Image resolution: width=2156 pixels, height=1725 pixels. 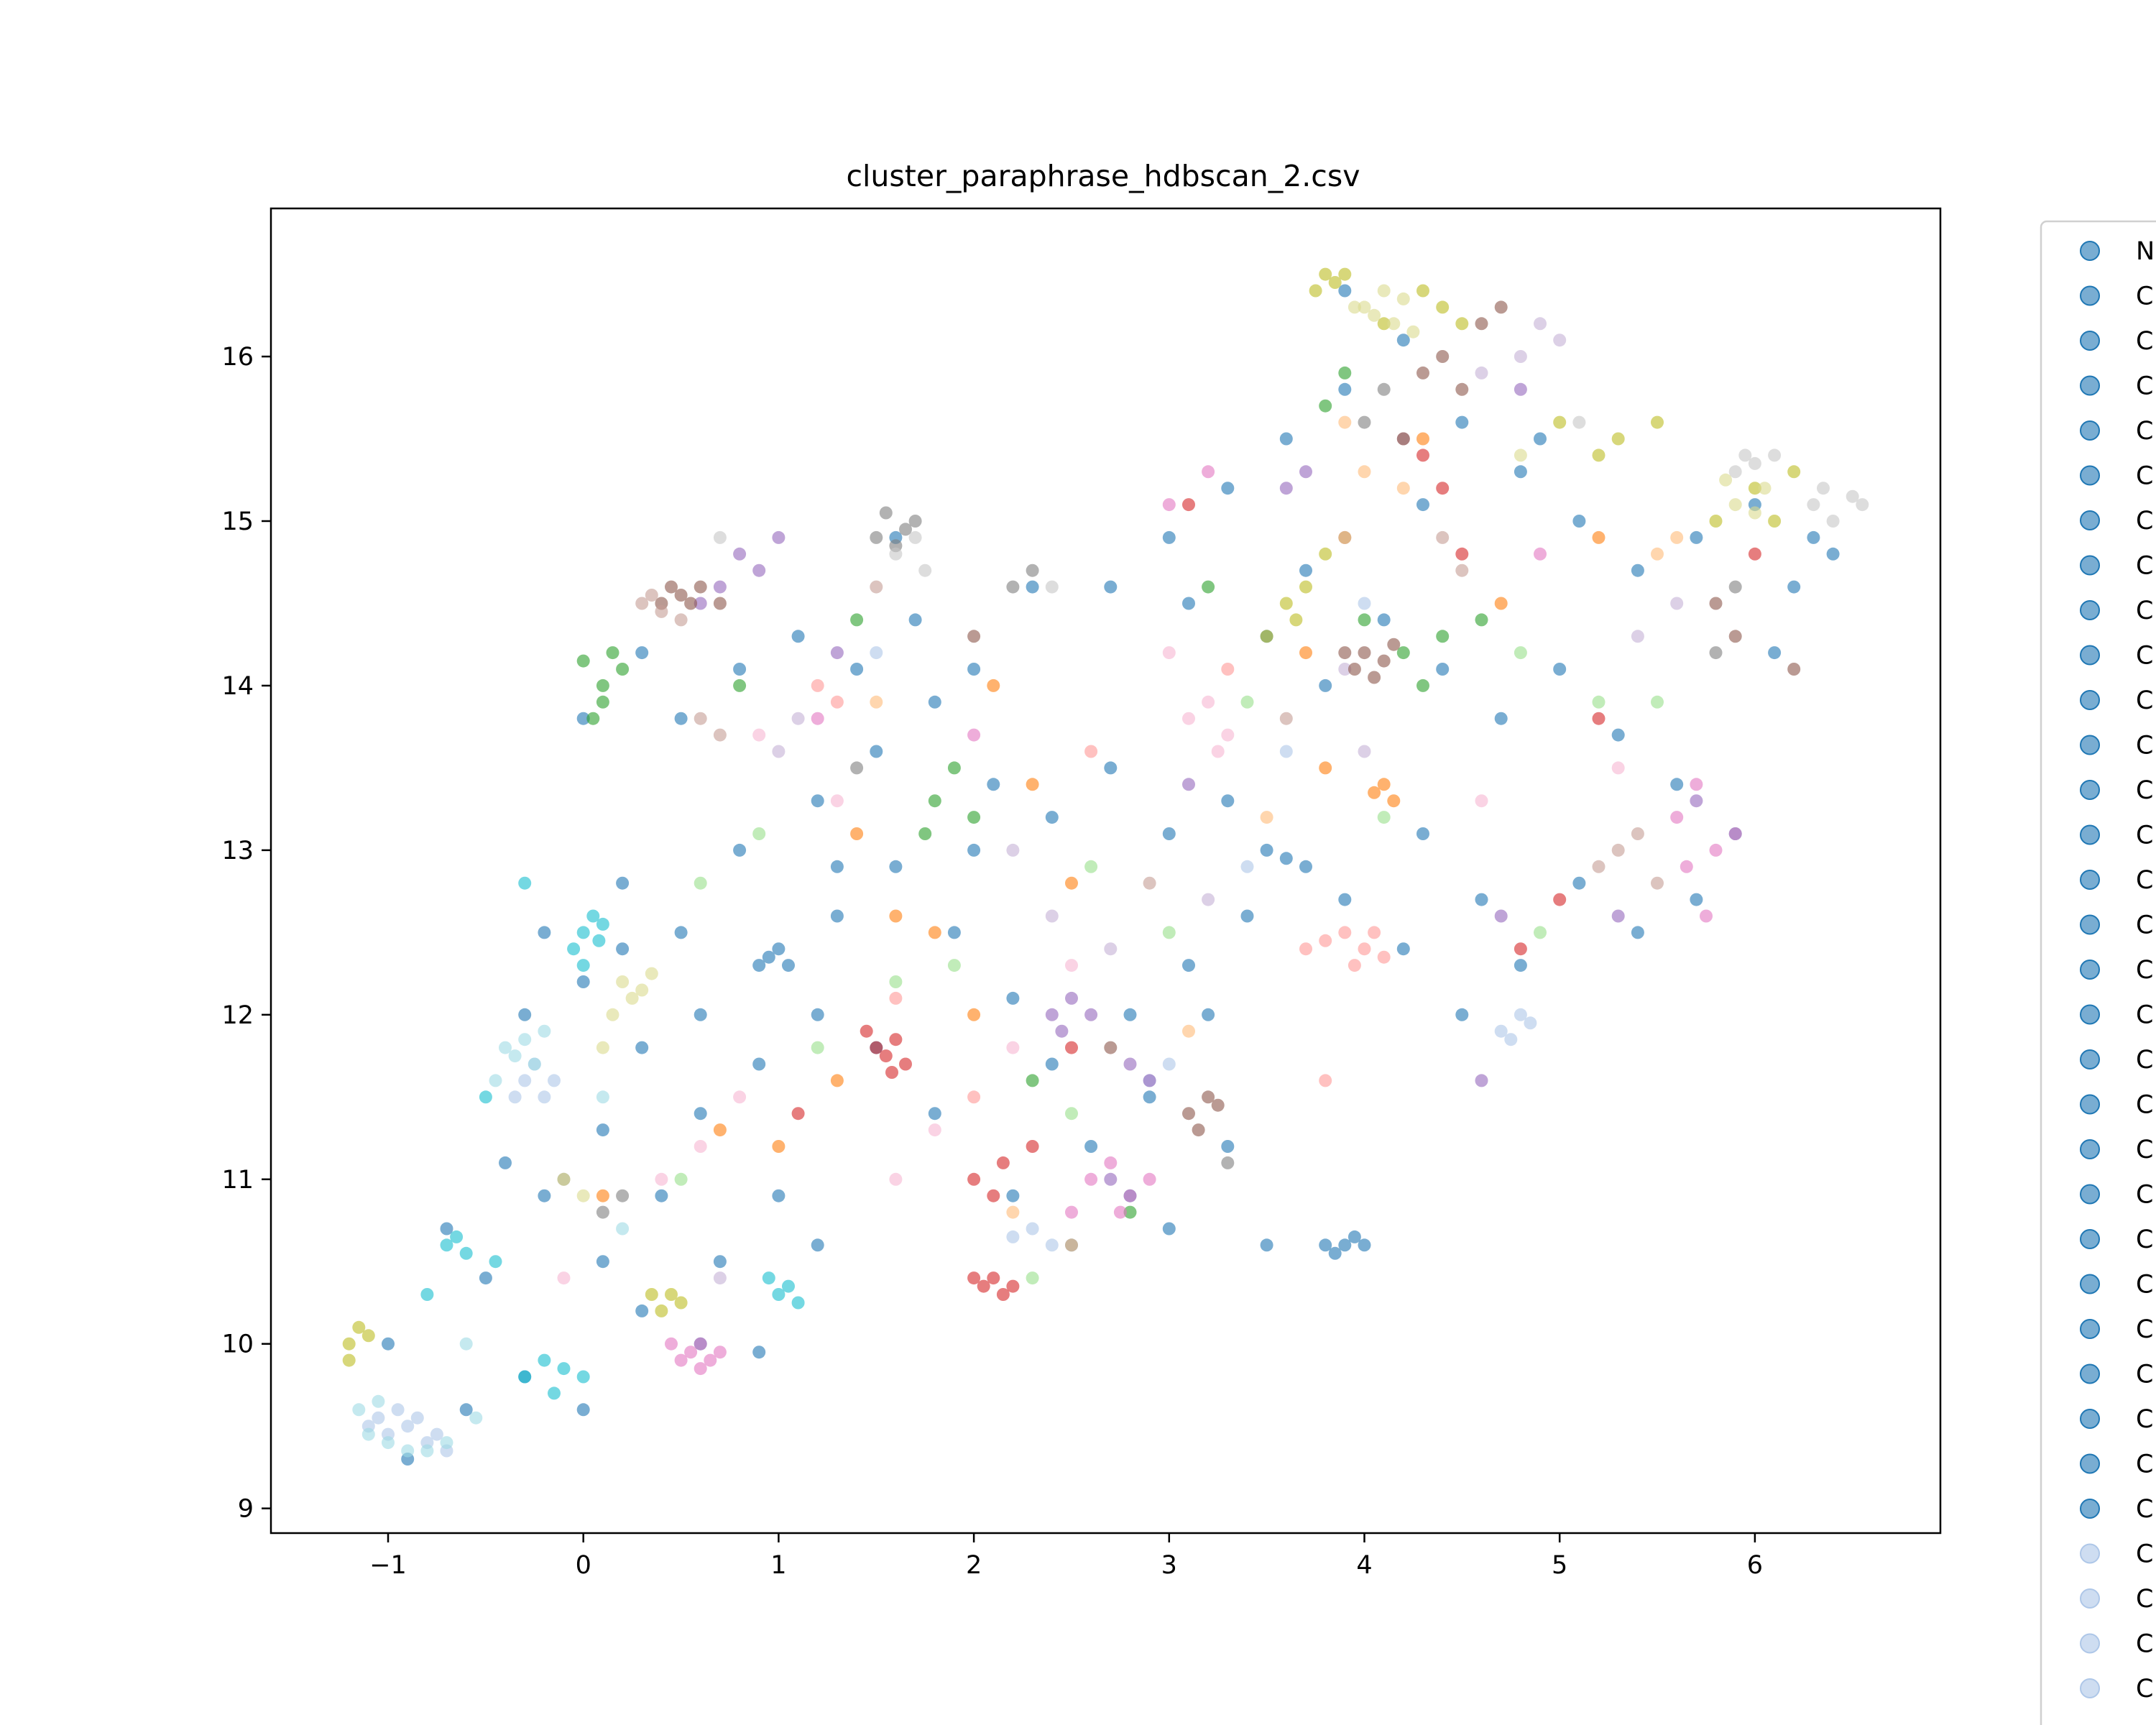 What do you see at coordinates (238, 1180) in the screenshot?
I see `y-tick-label: 11` at bounding box center [238, 1180].